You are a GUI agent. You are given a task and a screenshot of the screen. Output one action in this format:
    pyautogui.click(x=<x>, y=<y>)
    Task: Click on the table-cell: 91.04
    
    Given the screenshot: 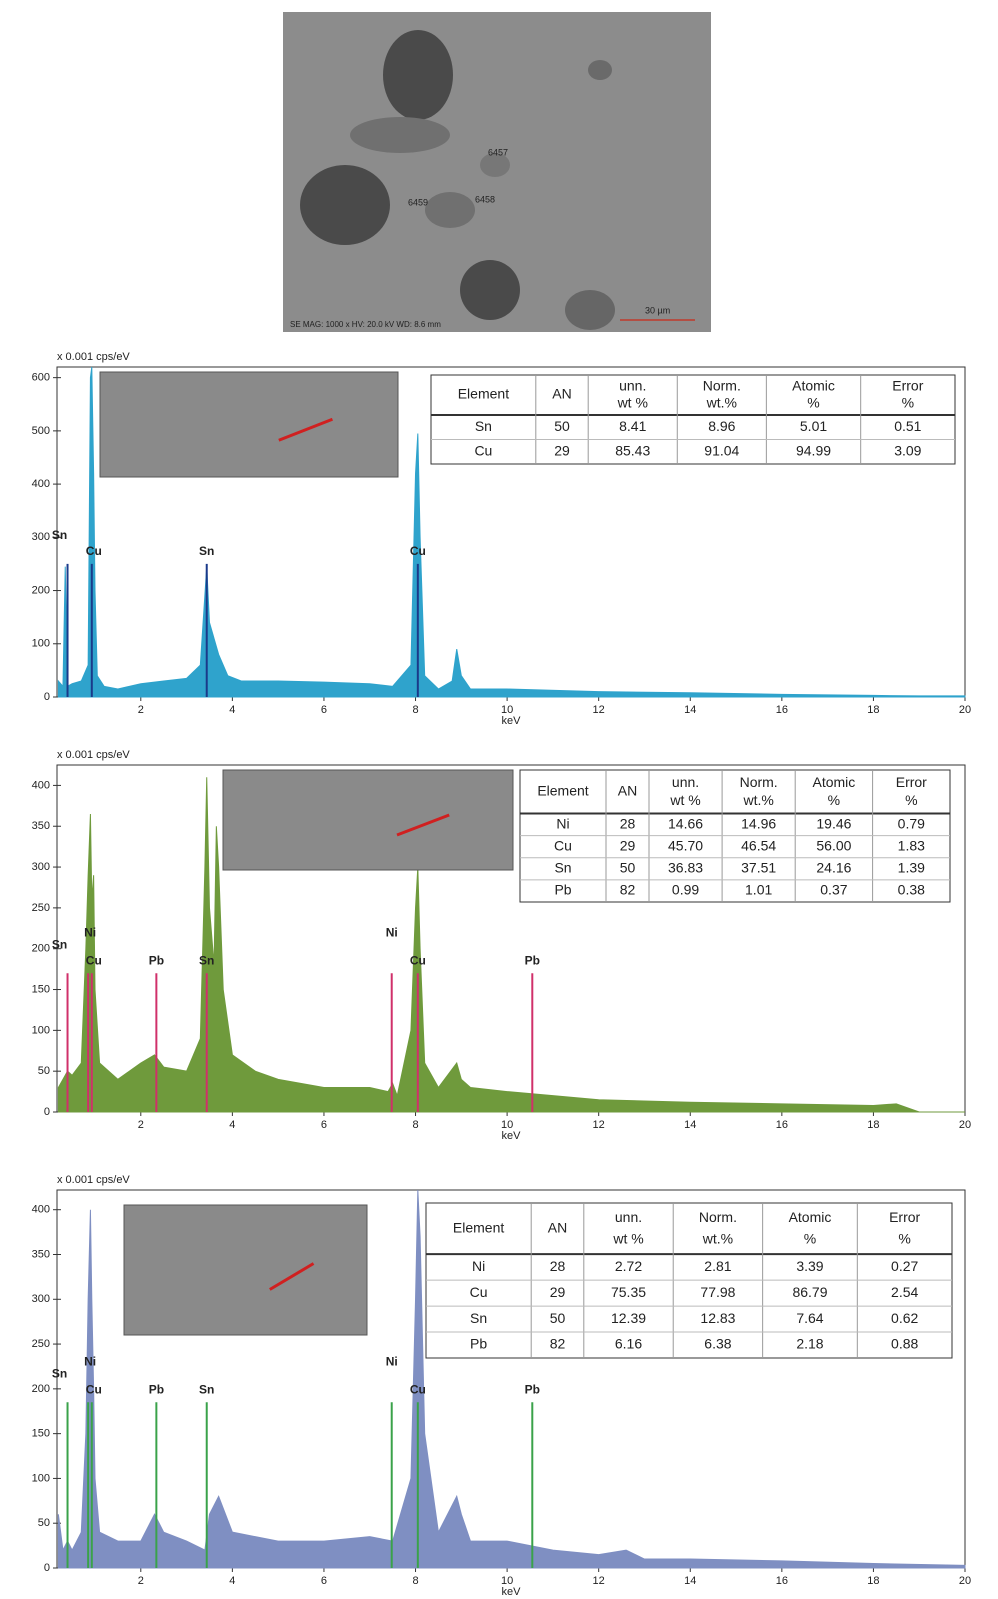 What is the action you would take?
    pyautogui.click(x=721, y=450)
    